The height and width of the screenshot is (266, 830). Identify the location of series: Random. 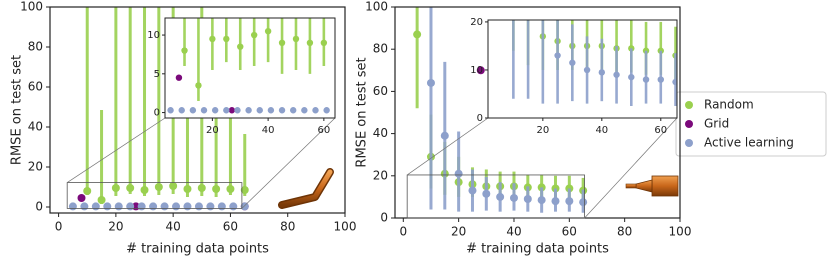
(258, 59).